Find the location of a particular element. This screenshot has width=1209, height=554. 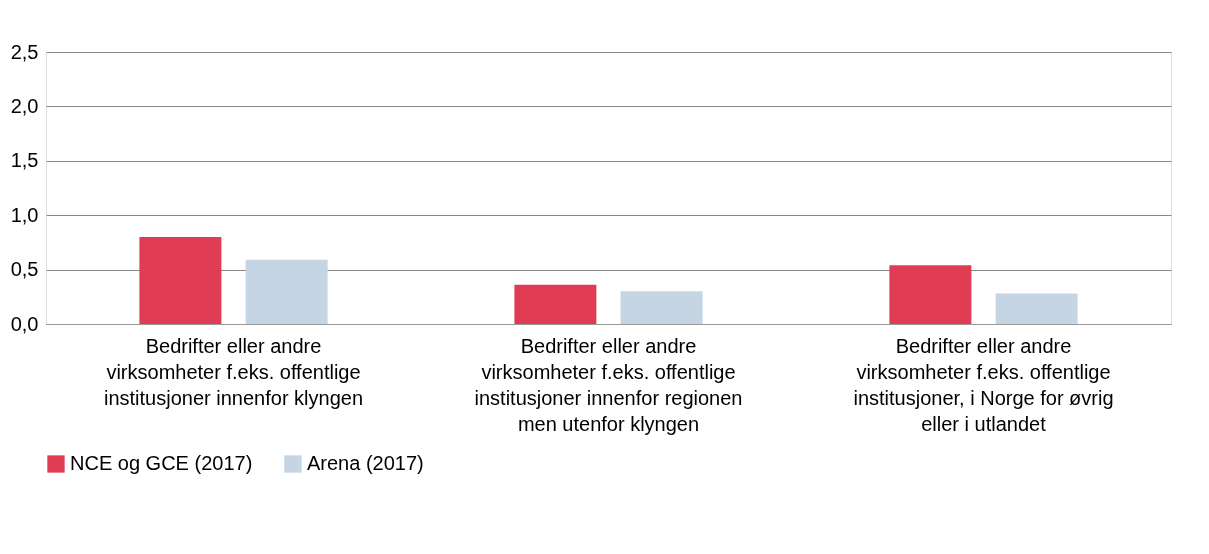

y-tick-label: 1,0 is located at coordinates (24, 214).